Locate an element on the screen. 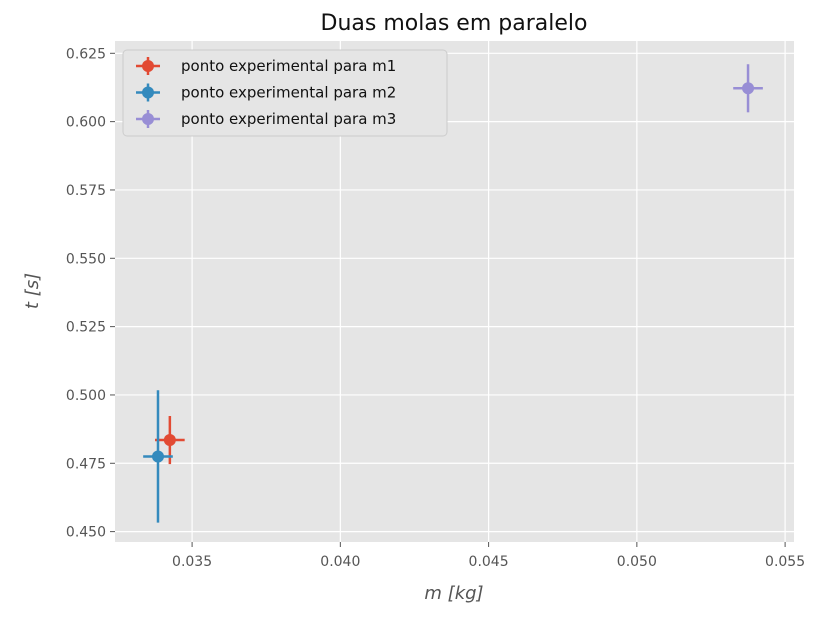  x-tick-label: 0.050 is located at coordinates (637, 562).